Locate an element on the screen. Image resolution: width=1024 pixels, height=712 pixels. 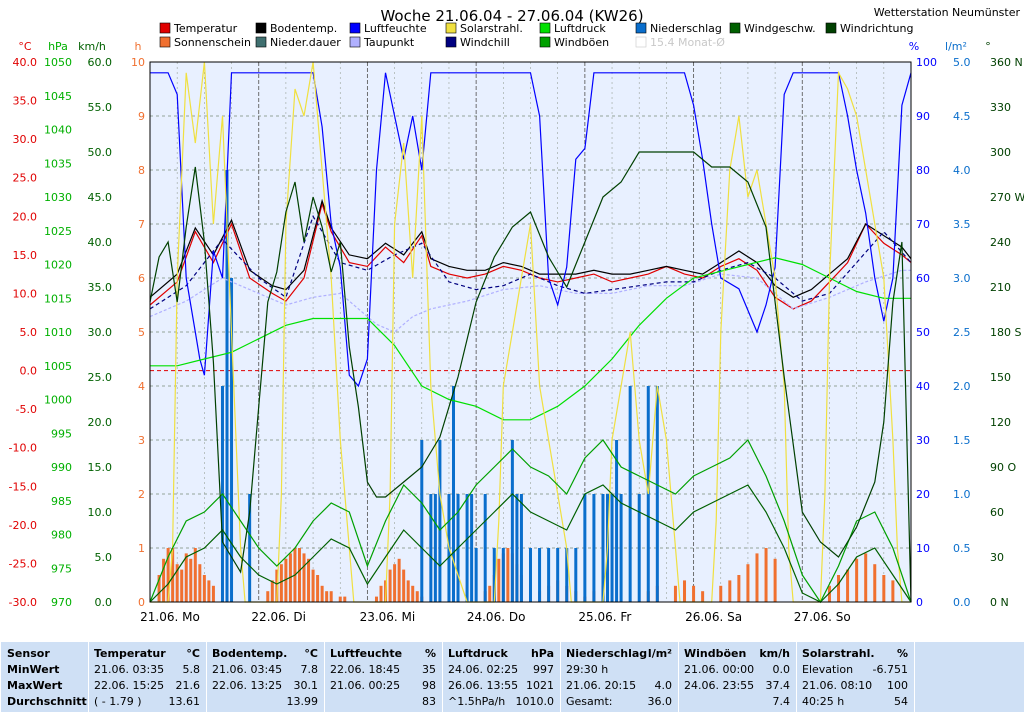
series-bodentemp- is located at coordinates (530, 248).